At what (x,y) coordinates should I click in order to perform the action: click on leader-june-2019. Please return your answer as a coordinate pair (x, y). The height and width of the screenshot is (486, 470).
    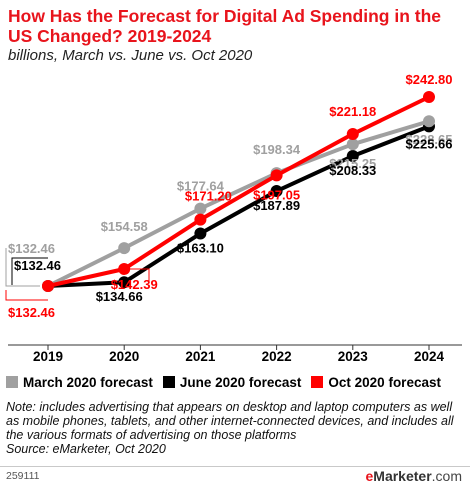
    Looking at the image, I should click on (29, 271).